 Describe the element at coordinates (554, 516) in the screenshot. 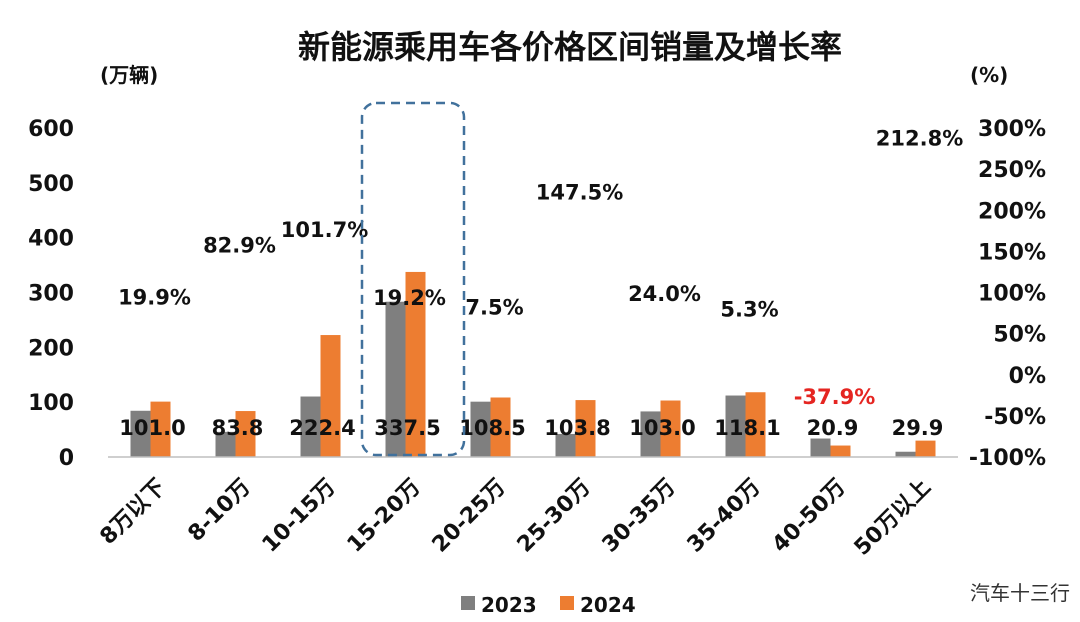

I see `category-label: 25-30万` at that location.